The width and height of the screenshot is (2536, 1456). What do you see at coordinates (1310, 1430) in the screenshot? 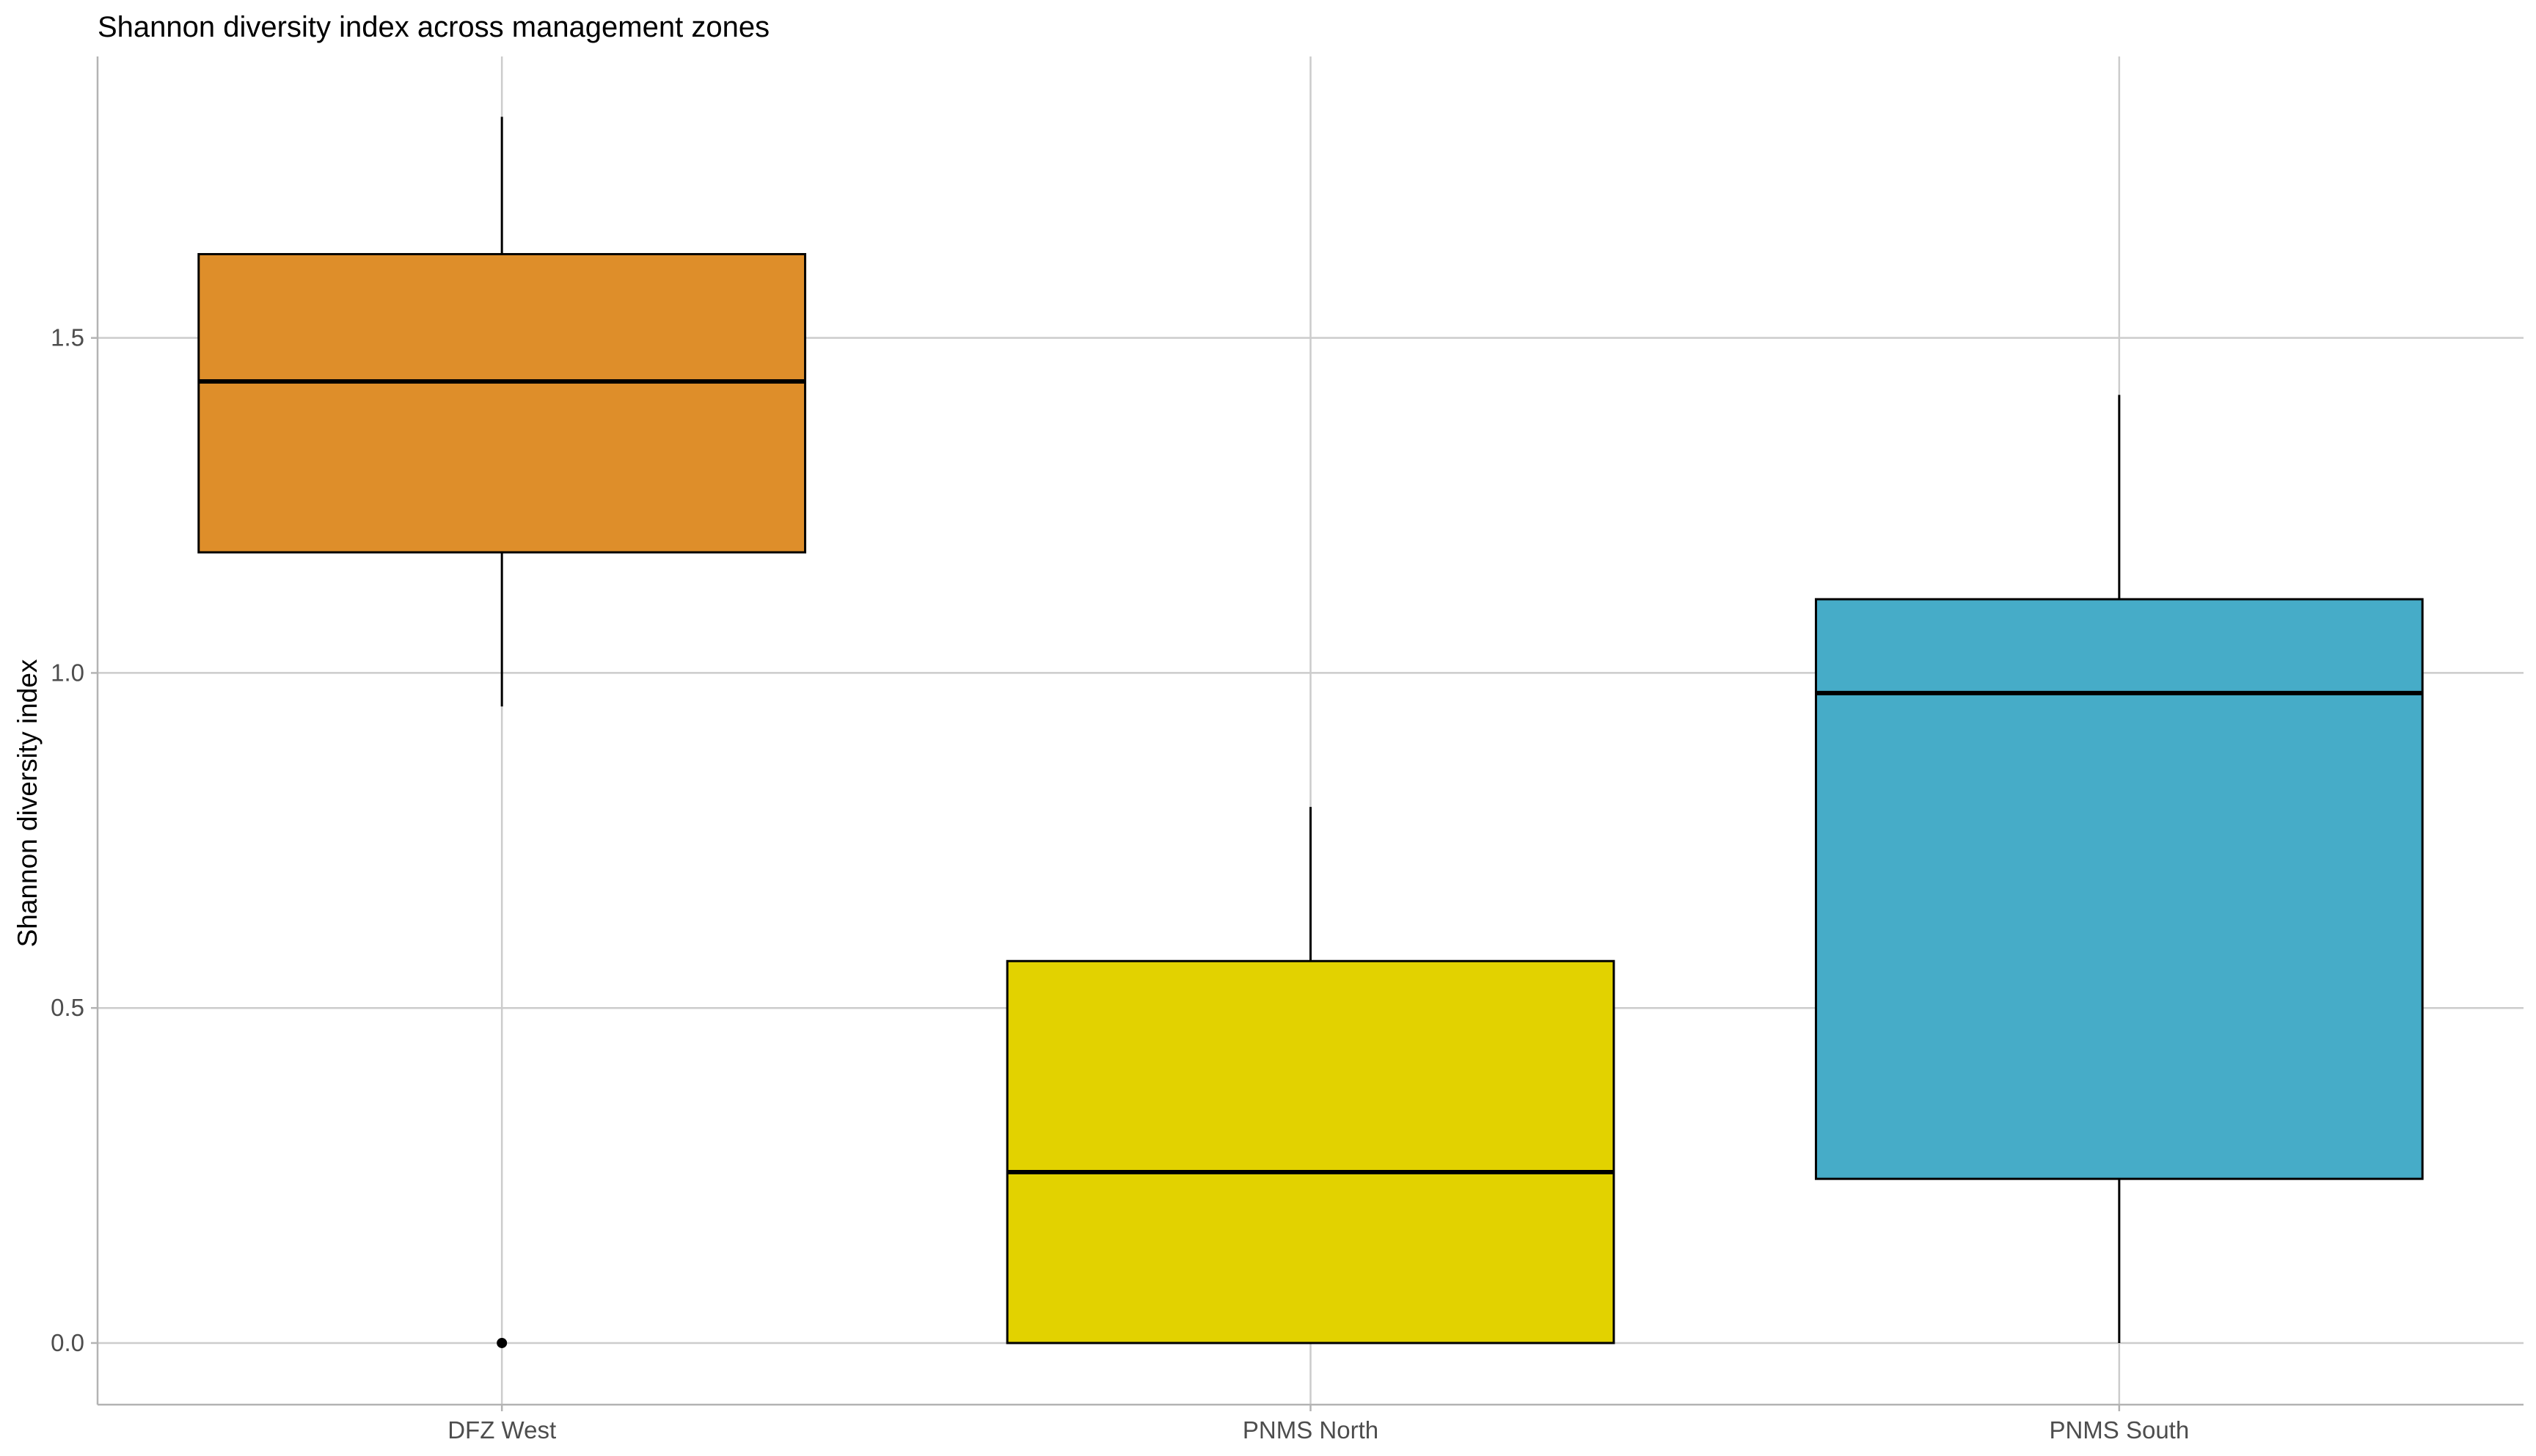
I see `x-tick-label: PNMS North` at bounding box center [1310, 1430].